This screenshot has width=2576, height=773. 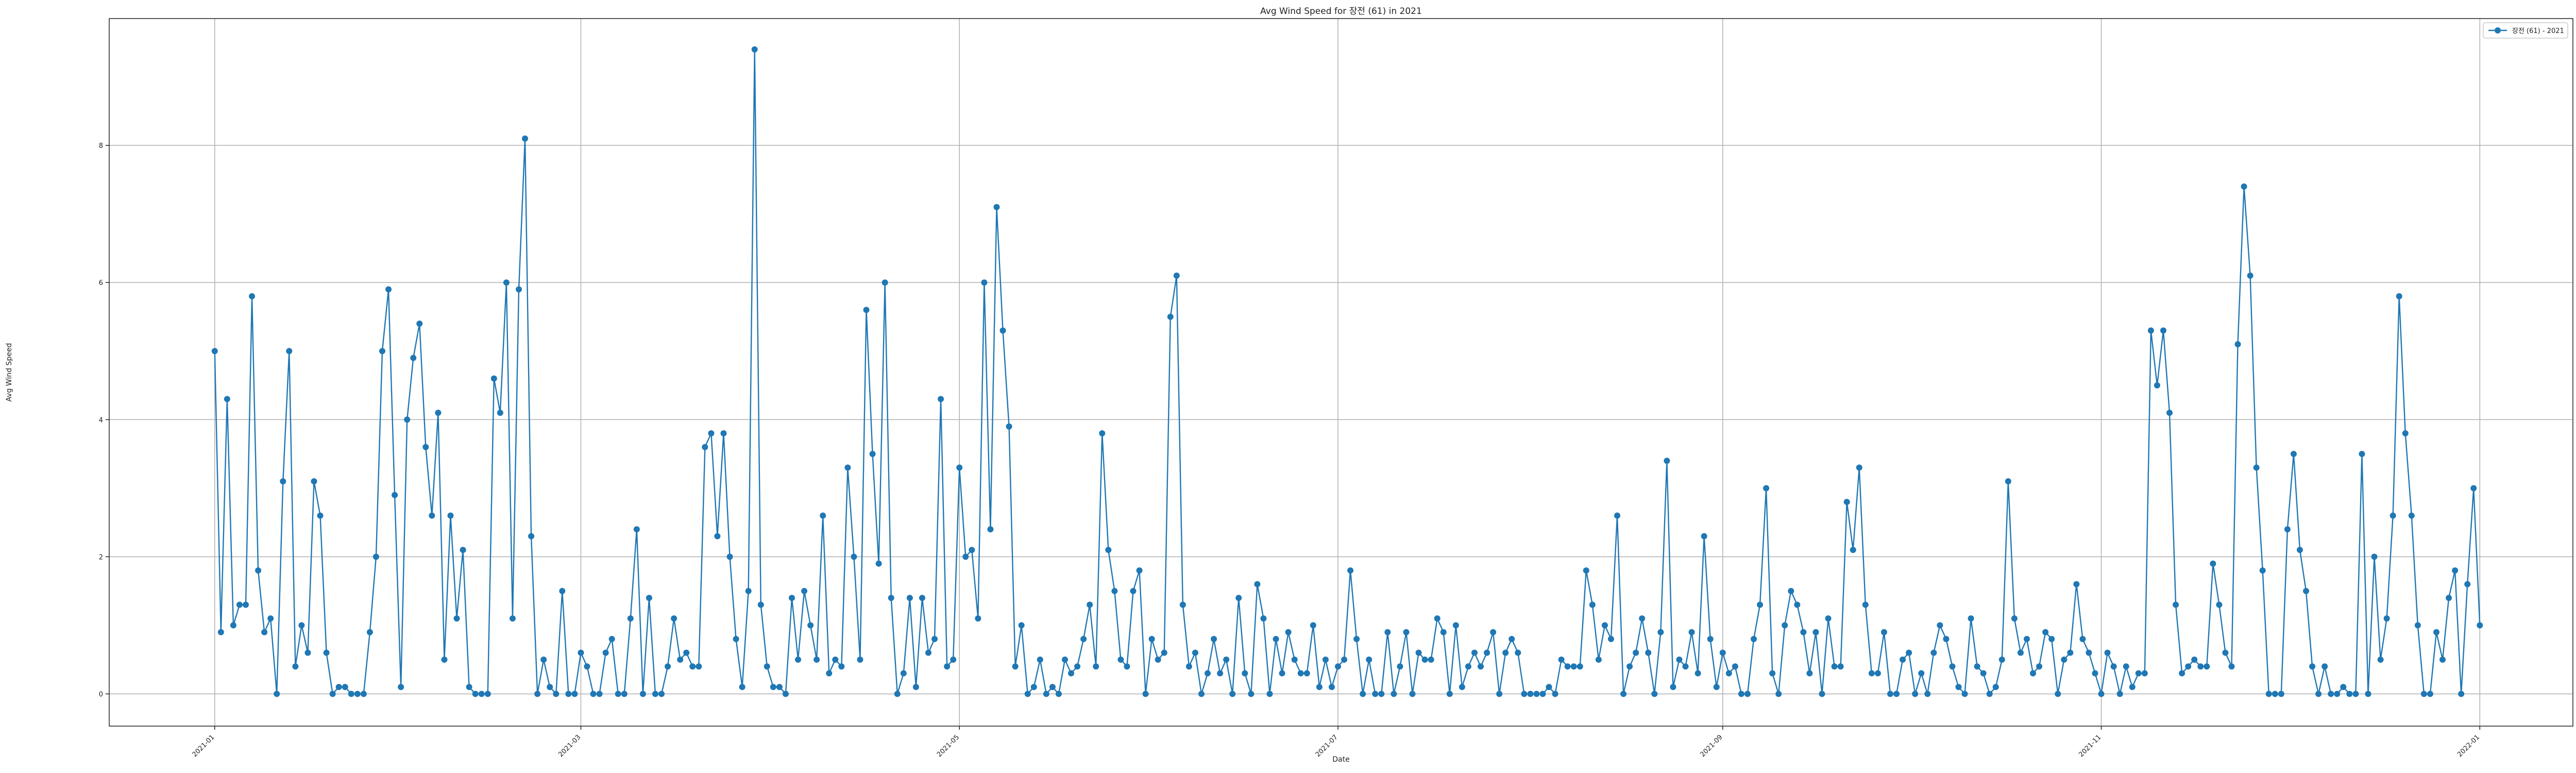 What do you see at coordinates (1341, 11) in the screenshot?
I see `chart-title: Avg Wind Speed for 장전 (61) in 2021` at bounding box center [1341, 11].